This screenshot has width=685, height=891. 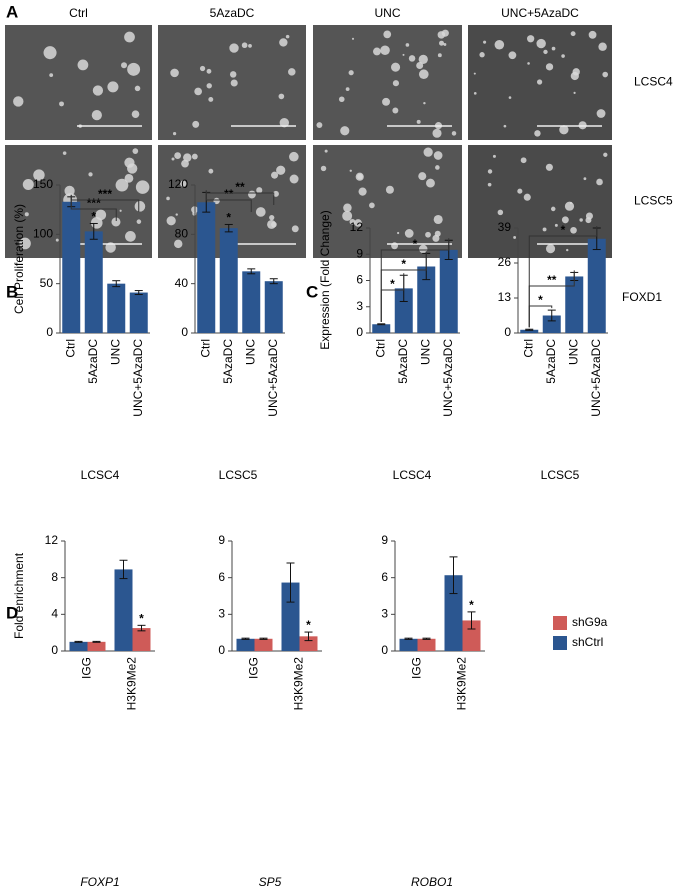 What do you see at coordinates (47, 283) in the screenshot?
I see `y-tick-label: 50` at bounding box center [47, 283].